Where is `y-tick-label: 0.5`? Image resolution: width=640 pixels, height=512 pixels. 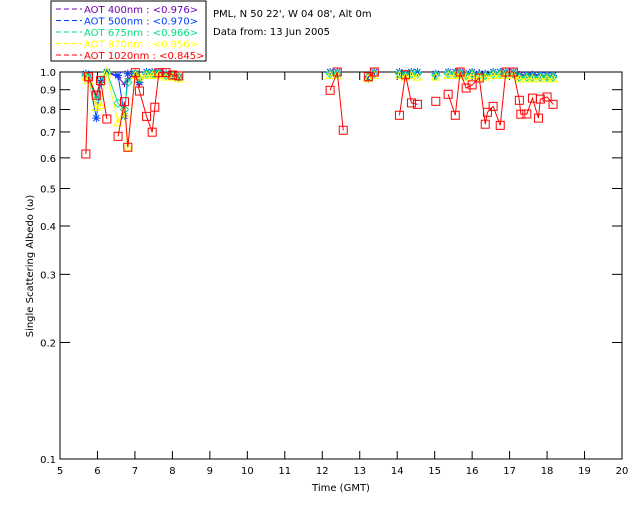 y-tick-label: 0.5 is located at coordinates (48, 189).